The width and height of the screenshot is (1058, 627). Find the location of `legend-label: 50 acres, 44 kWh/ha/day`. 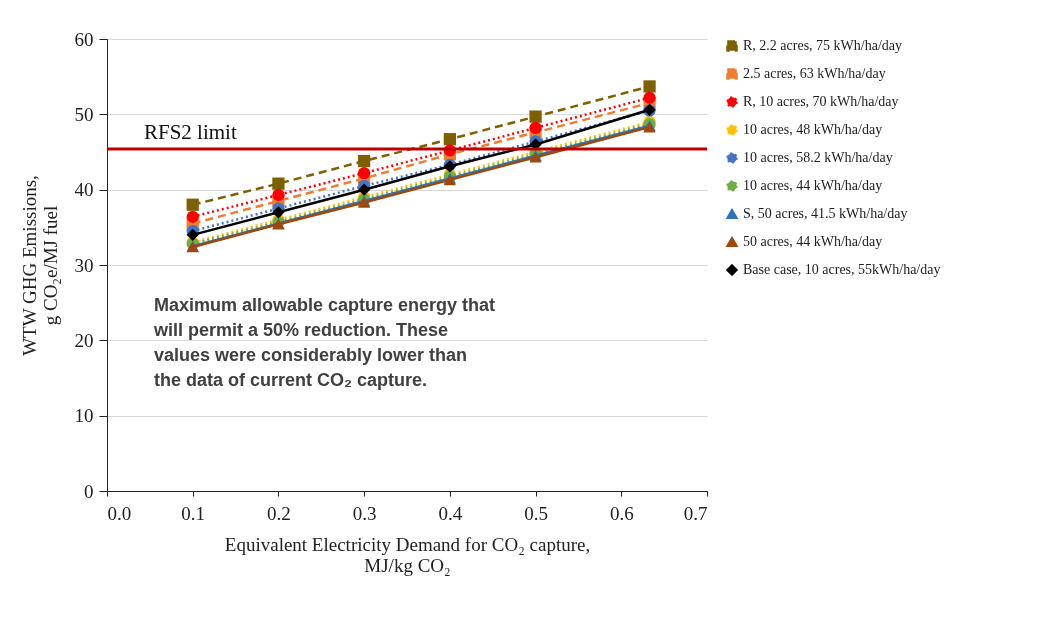

legend-label: 50 acres, 44 kWh/ha/day is located at coordinates (813, 241).